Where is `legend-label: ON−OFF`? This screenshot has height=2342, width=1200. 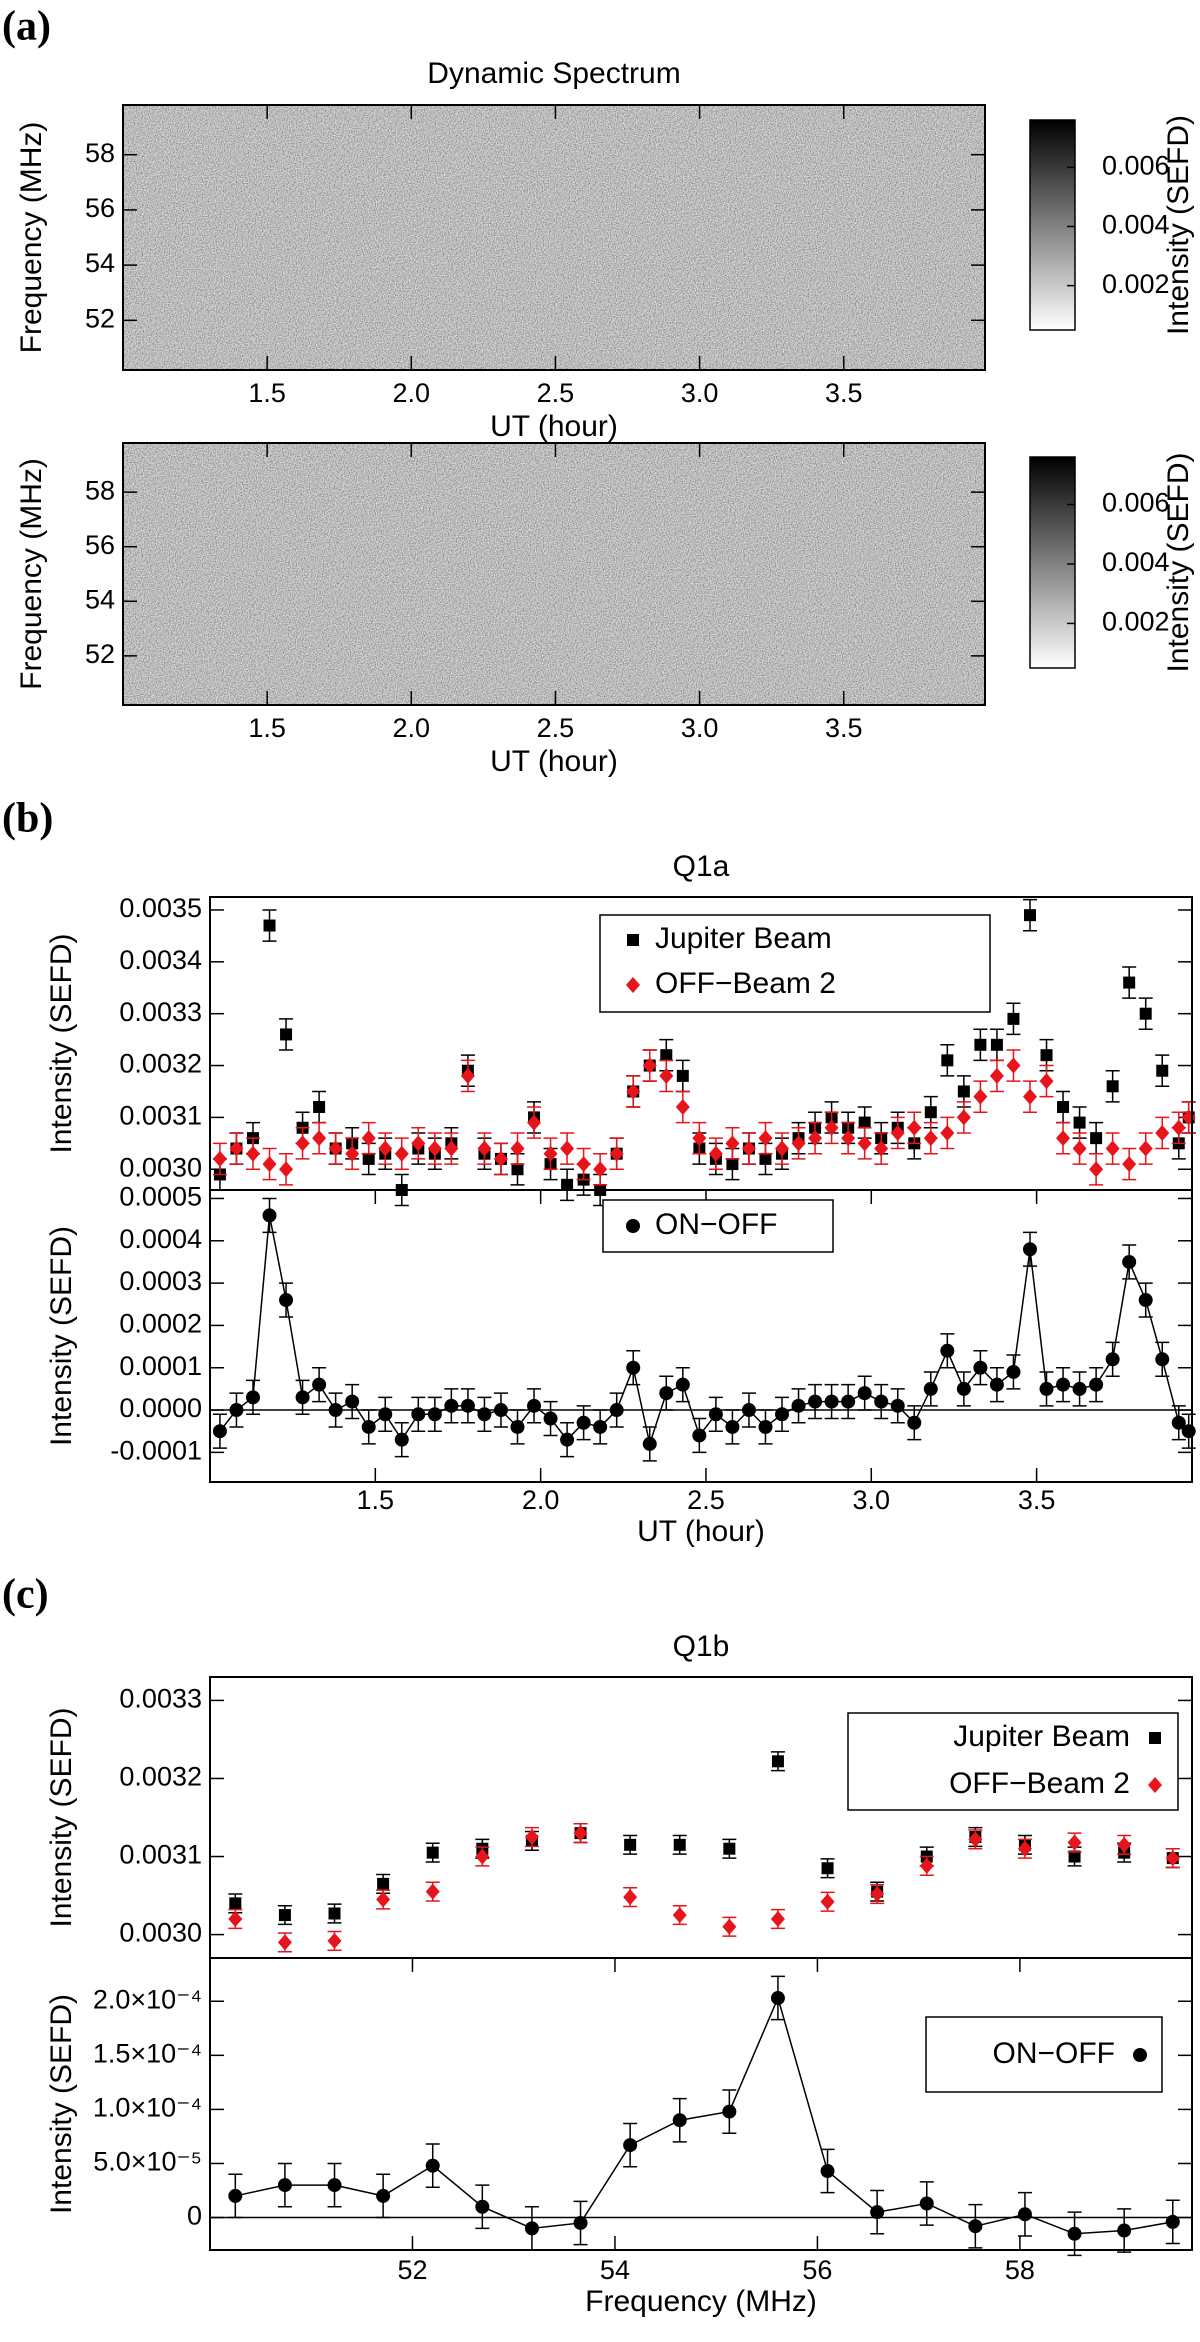
legend-label: ON−OFF is located at coordinates (716, 1224).